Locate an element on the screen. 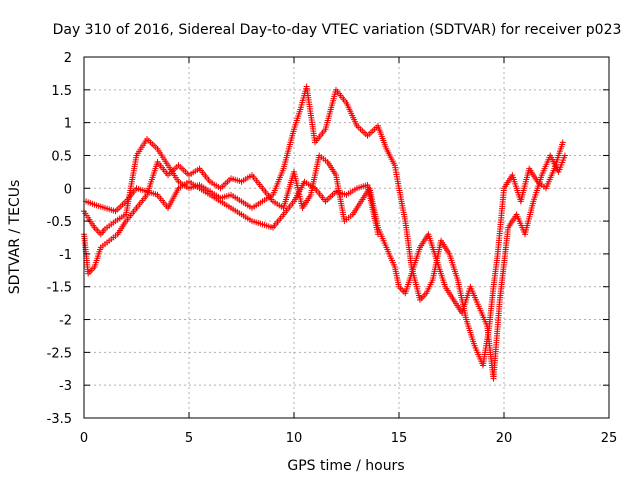 This screenshot has height=480, width=640. x-axis-label: GPS time / hours is located at coordinates (345, 466).